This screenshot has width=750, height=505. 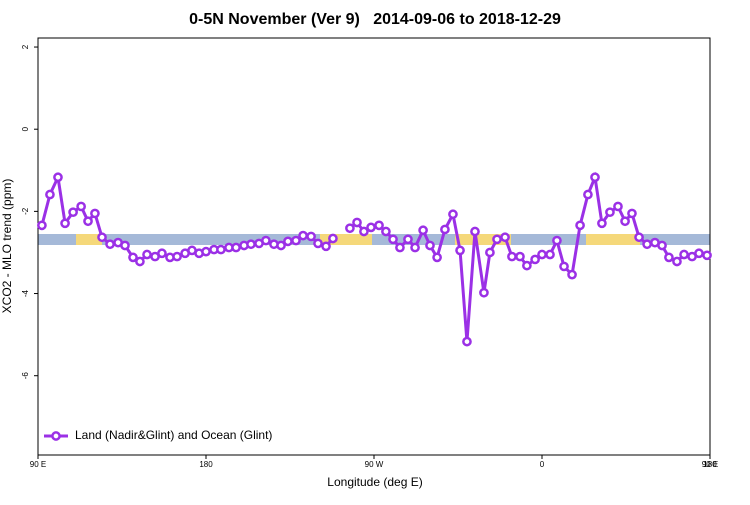 I want to click on ocean-band, so click(x=374, y=239).